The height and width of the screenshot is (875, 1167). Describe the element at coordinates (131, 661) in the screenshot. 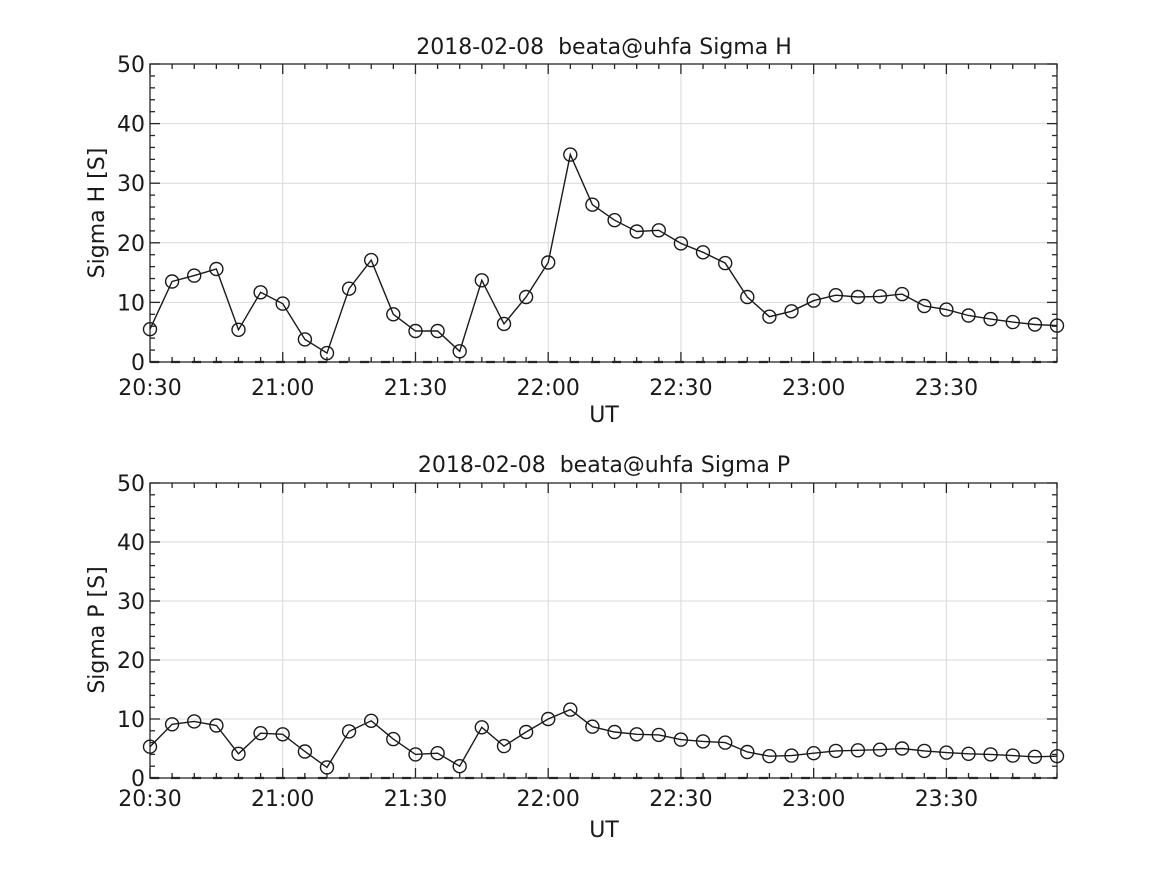

I see `y-tick-label: 20` at that location.